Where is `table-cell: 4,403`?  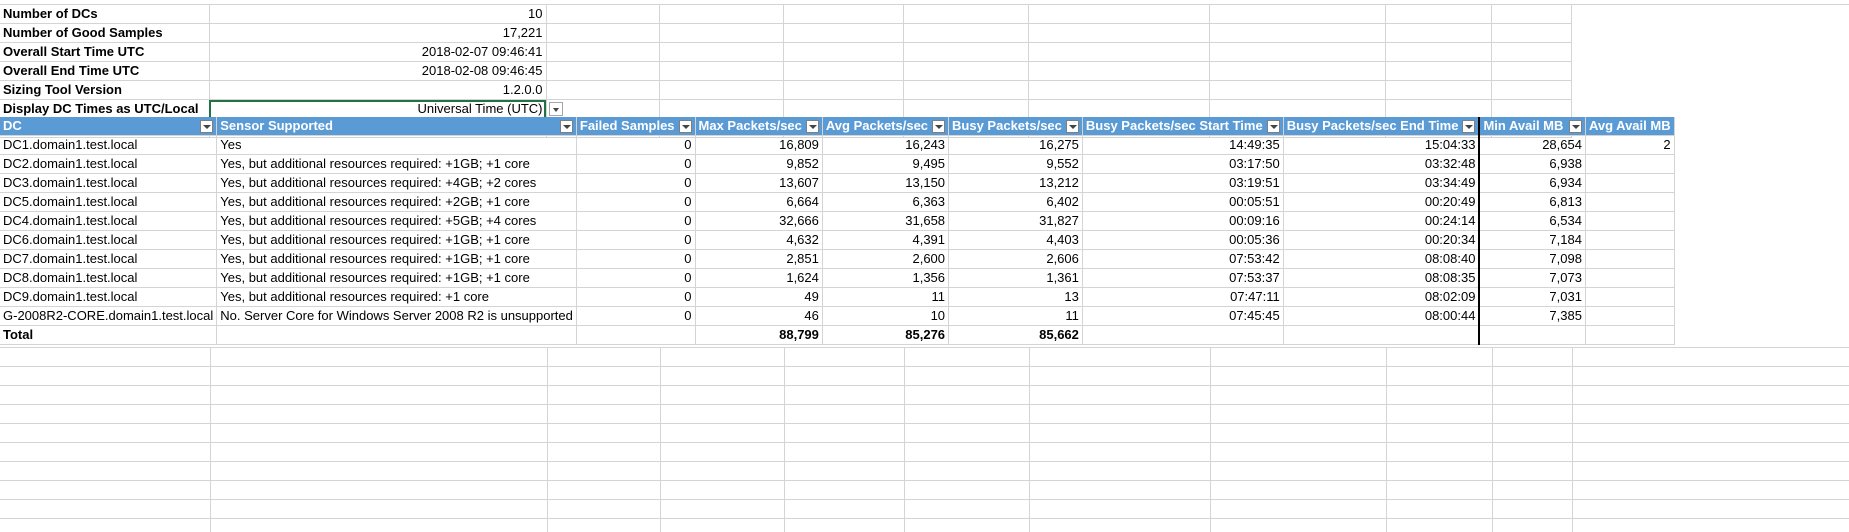 table-cell: 4,403 is located at coordinates (1015, 240).